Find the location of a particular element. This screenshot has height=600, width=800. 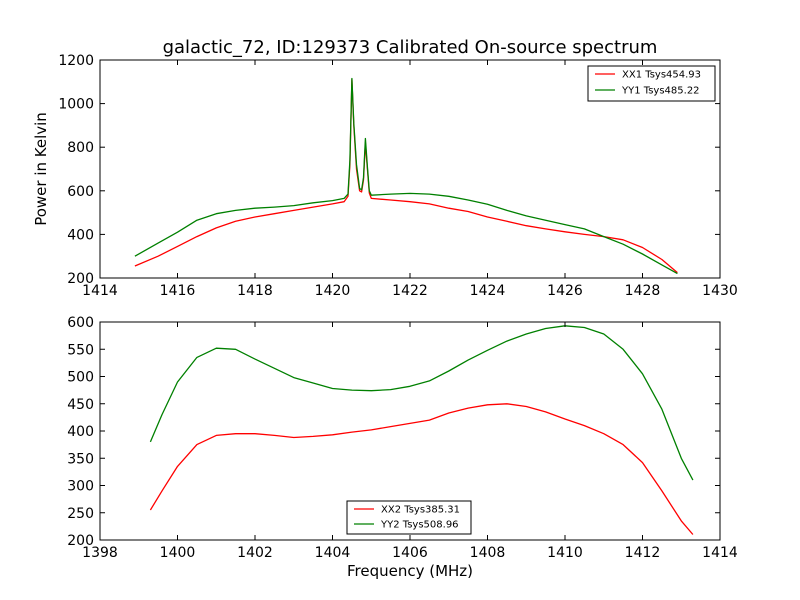

x-tick-label: 1408 is located at coordinates (488, 553).